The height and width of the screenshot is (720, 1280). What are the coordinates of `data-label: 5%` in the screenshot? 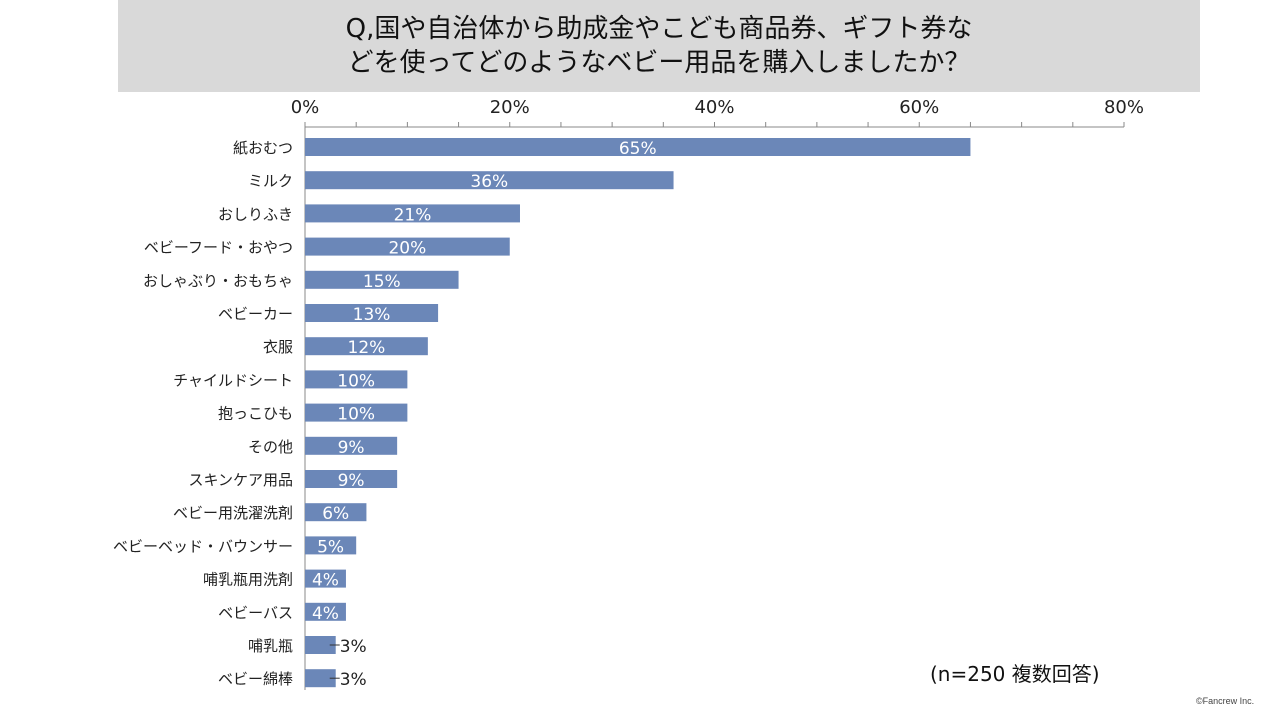 It's located at (330, 547).